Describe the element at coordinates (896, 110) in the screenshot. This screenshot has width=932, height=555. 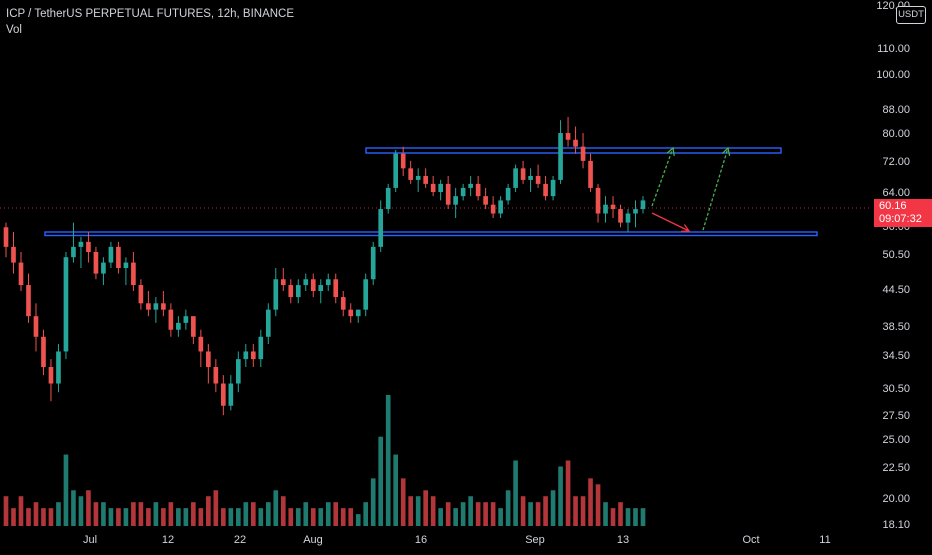
I see `price-tick-label: 88.00` at that location.